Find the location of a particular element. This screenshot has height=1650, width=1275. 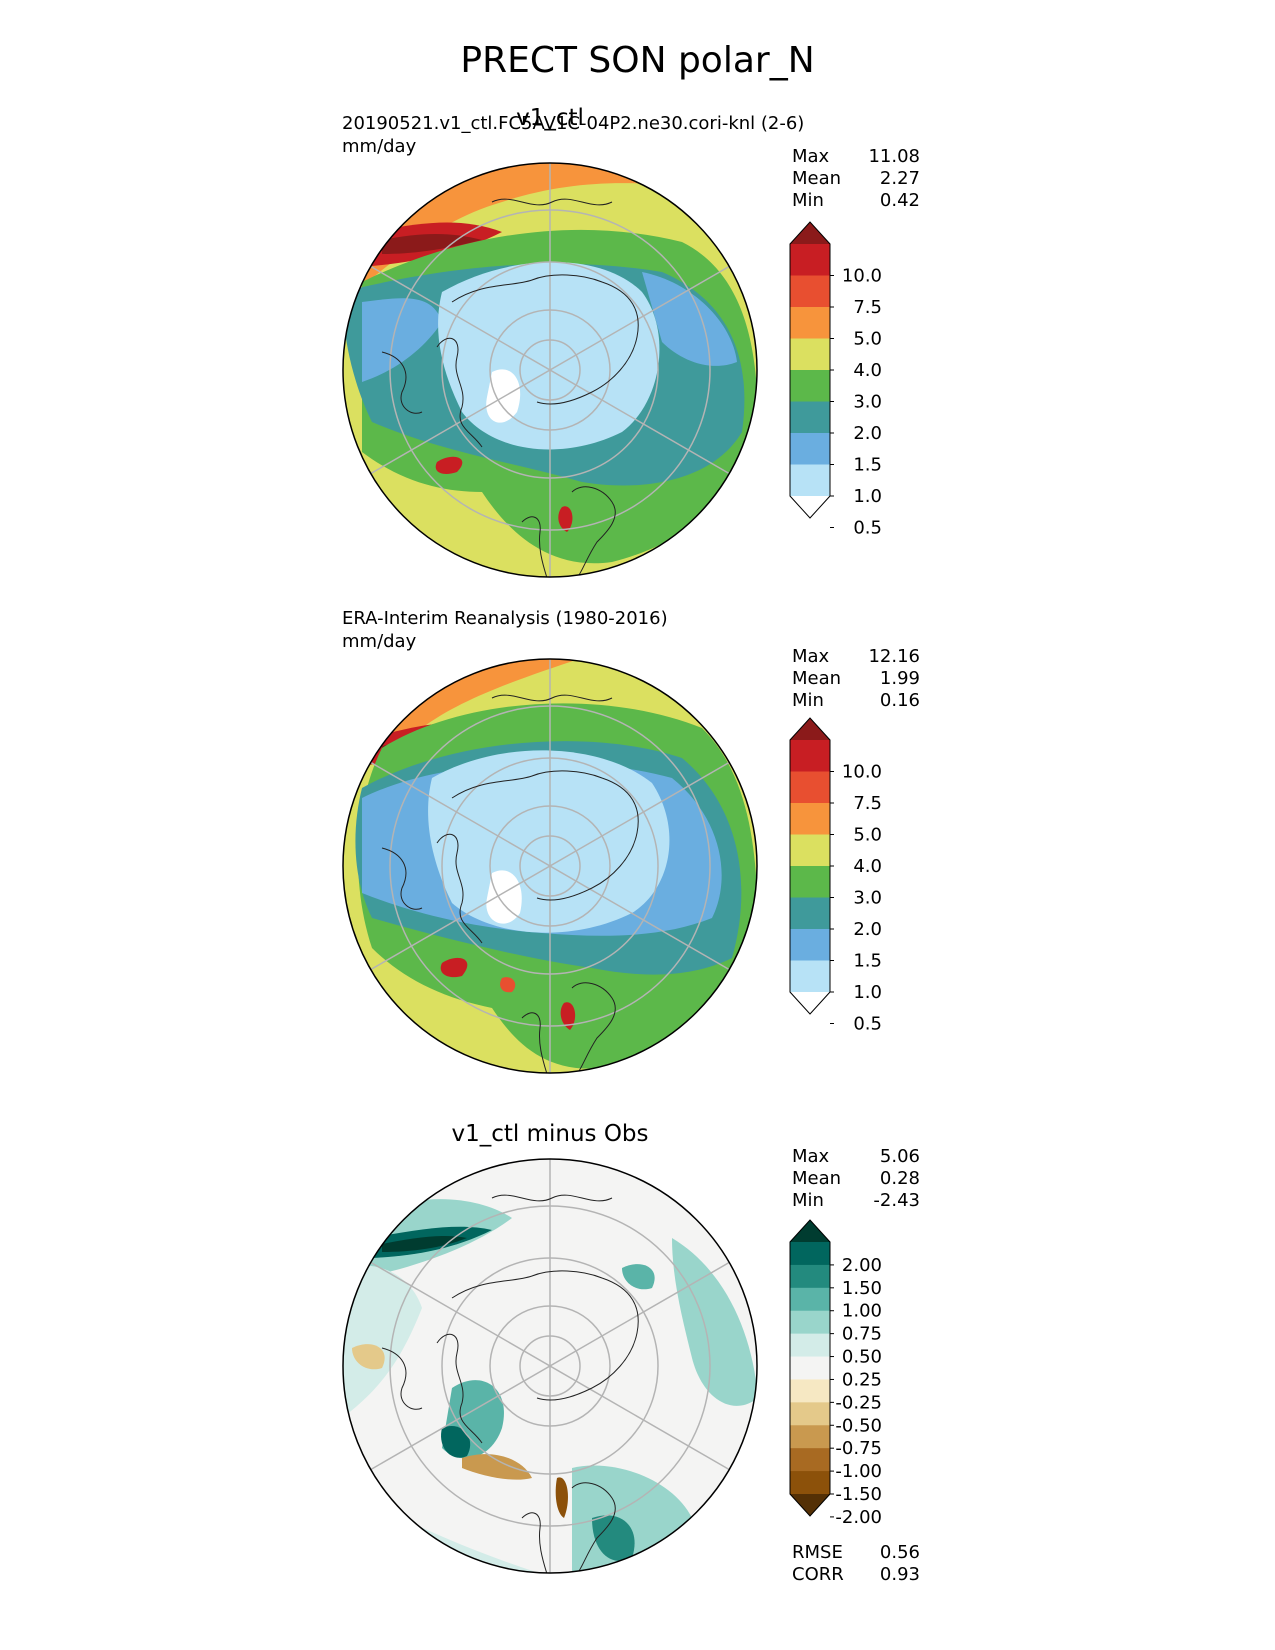

panel3-metrics: RMSE 0.56 CORR 0.93 is located at coordinates (856, 1564).